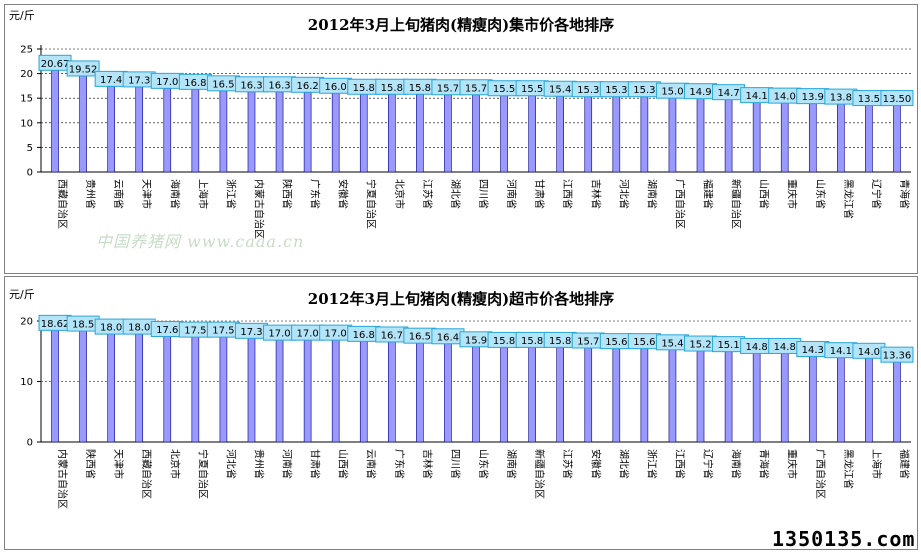  What do you see at coordinates (461, 299) in the screenshot?
I see `chart-title: 2012年3月上旬猪肉(精瘦肉)超市价各地排序` at bounding box center [461, 299].